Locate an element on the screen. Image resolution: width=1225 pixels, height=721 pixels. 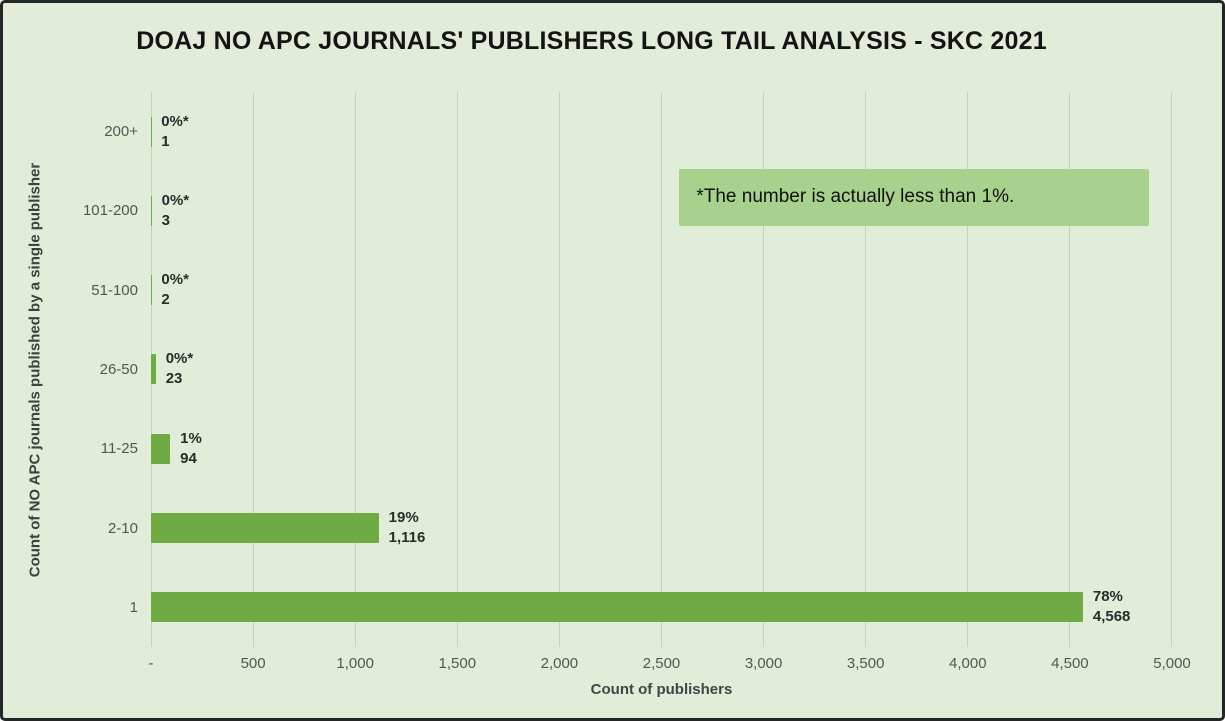
x-axis-title-row: Count of publishers is located at coordinates (591, 689).